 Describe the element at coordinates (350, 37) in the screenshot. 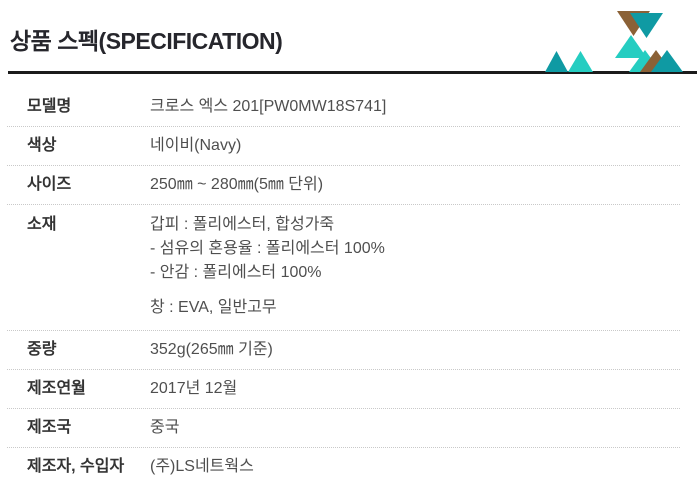

I see `spec-header: 상품 스펙(SPECIFICATION)` at that location.